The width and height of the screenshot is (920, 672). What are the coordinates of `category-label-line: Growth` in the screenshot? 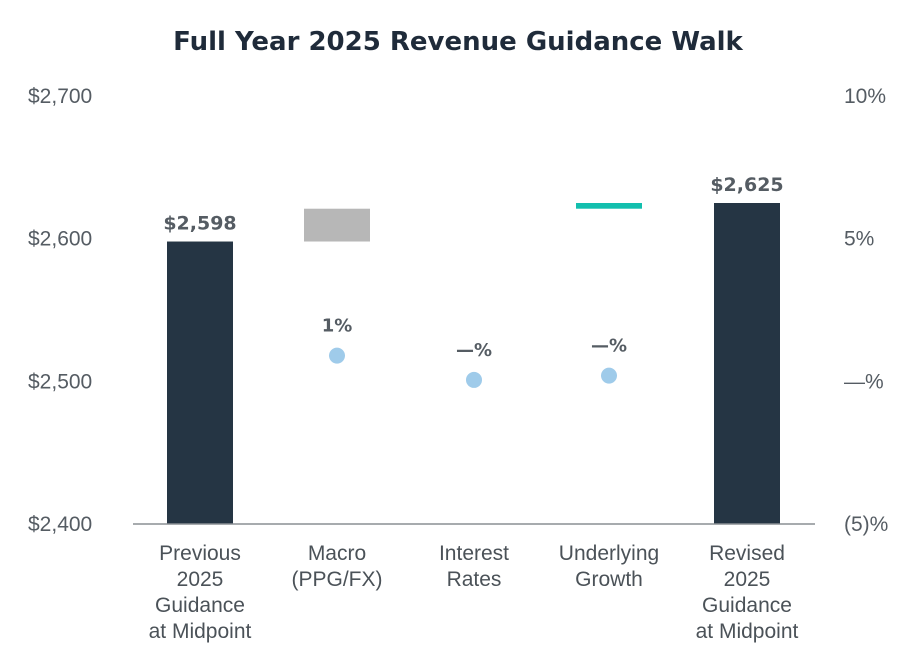 It's located at (609, 579).